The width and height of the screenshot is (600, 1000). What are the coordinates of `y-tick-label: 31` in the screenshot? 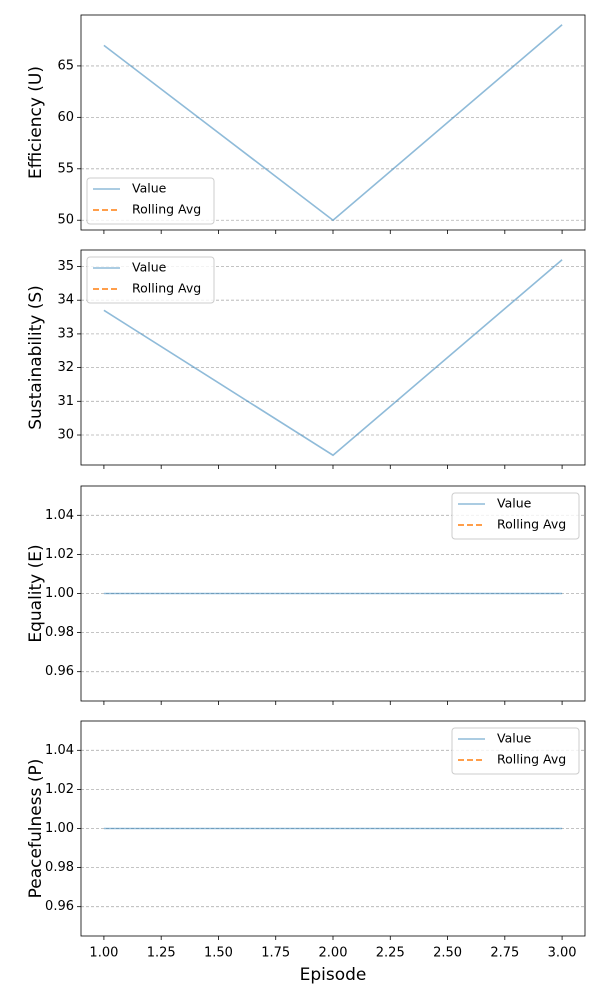 It's located at (65, 401).